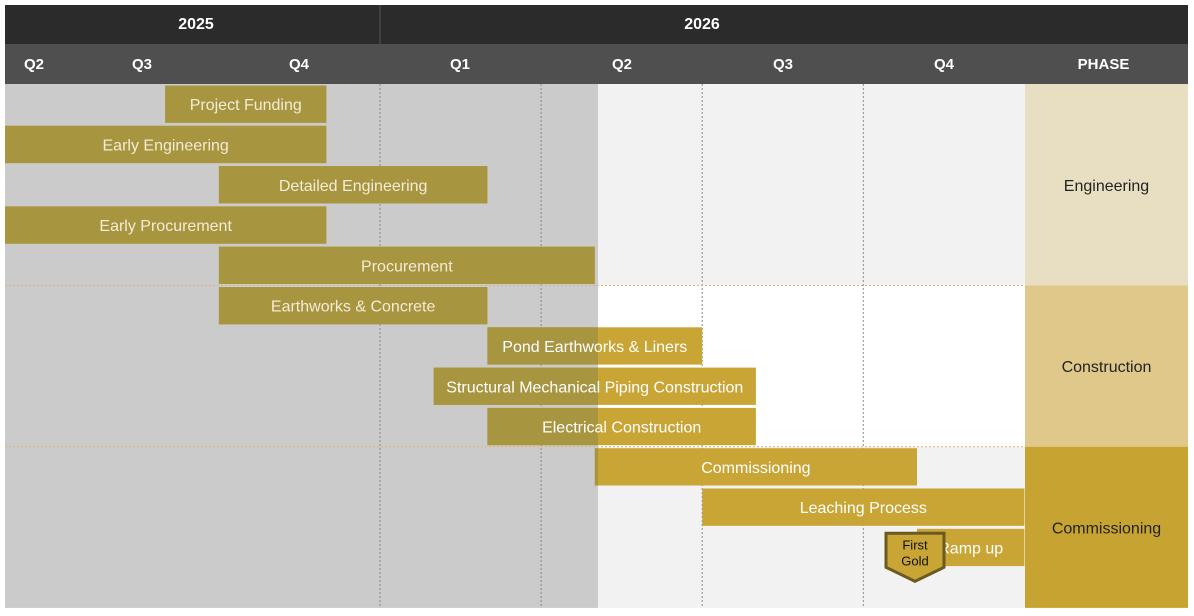 This screenshot has width=1194, height=616. Describe the element at coordinates (596, 467) in the screenshot. I see `bar-elapsed-commissioning` at that location.